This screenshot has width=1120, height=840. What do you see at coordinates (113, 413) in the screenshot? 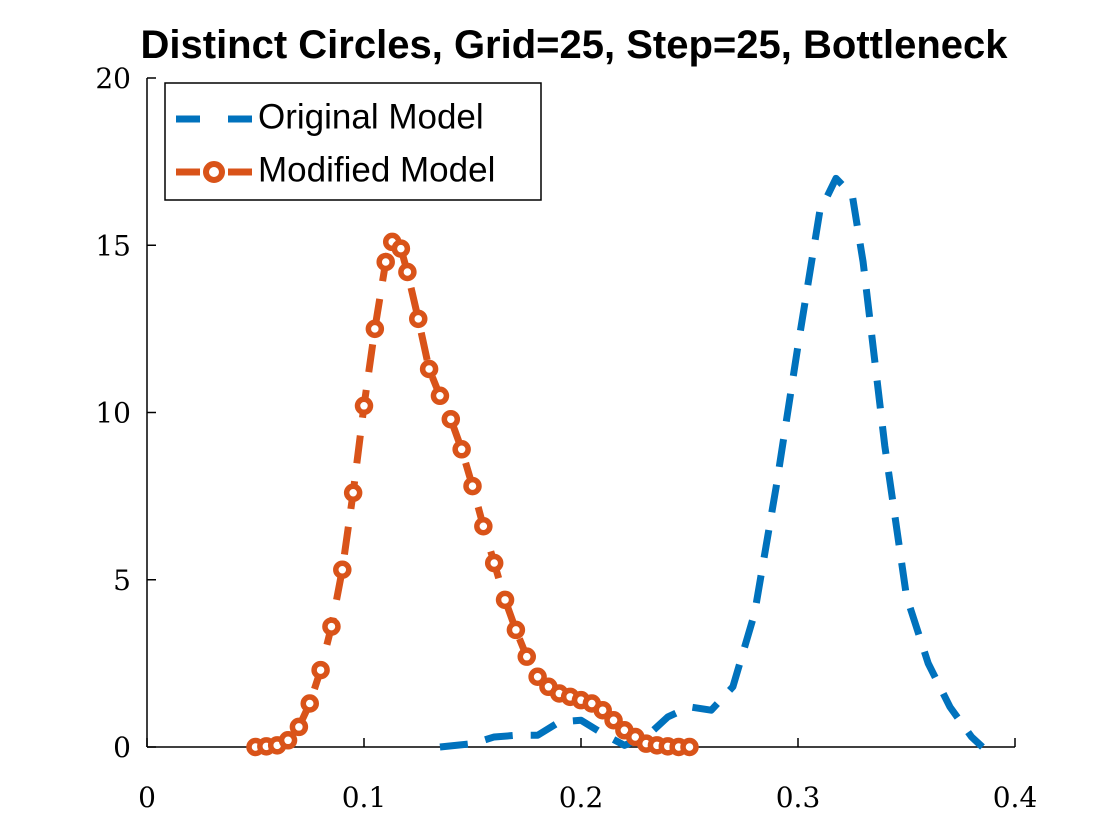
I see `y-tick-label: 10` at bounding box center [113, 413].